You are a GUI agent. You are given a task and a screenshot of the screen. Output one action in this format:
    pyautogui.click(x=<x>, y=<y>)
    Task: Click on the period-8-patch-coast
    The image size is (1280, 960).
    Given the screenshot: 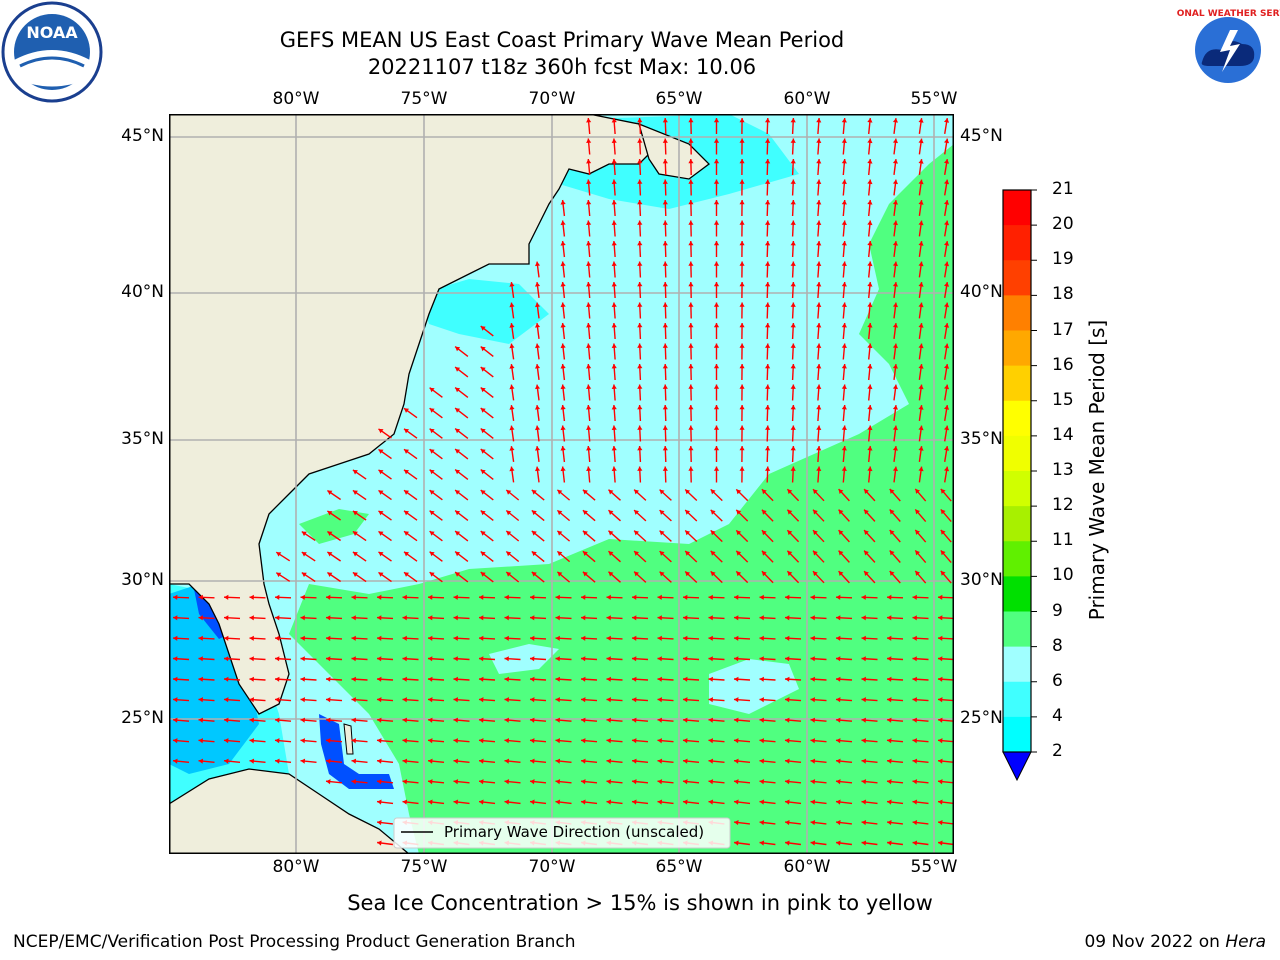 What is the action you would take?
    pyautogui.click(x=484, y=311)
    